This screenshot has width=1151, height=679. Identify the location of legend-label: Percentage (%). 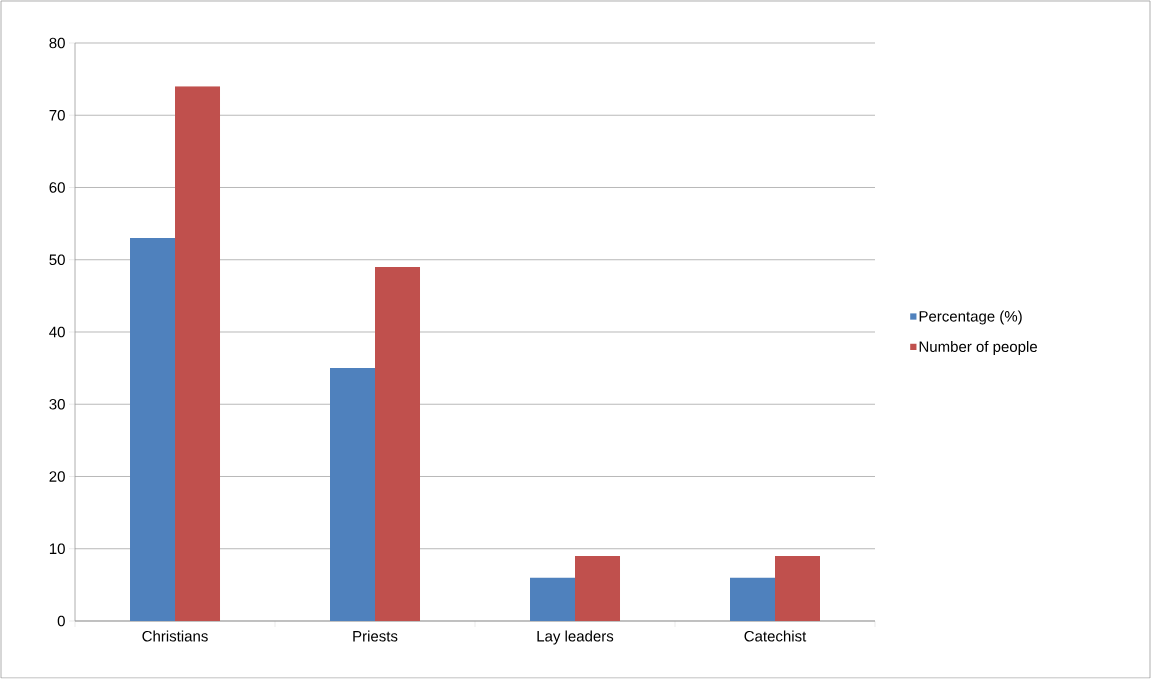
(970, 317).